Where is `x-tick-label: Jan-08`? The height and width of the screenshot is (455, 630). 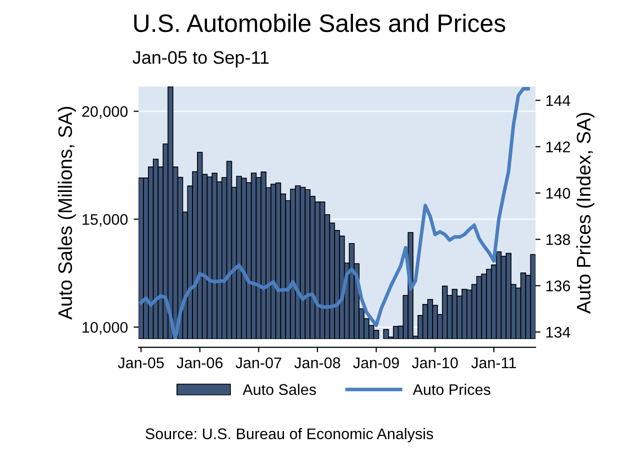
x-tick-label: Jan-08 is located at coordinates (317, 362).